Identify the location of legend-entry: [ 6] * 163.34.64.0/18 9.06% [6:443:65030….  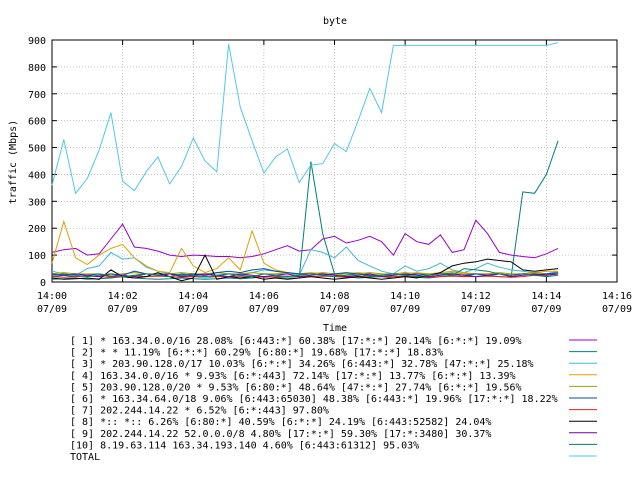
(314, 399).